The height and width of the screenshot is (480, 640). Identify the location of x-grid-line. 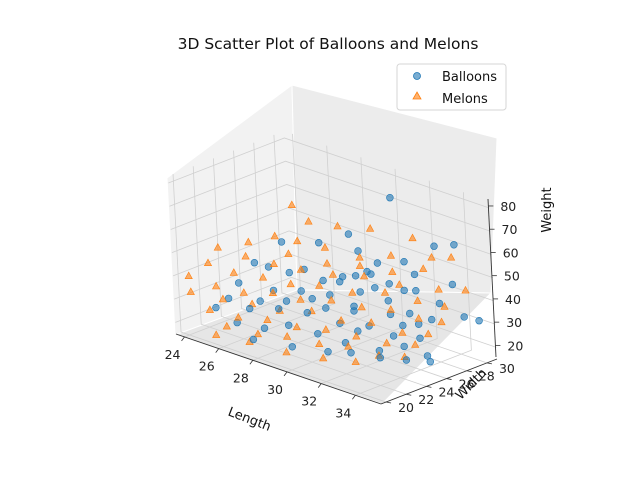
(379, 282).